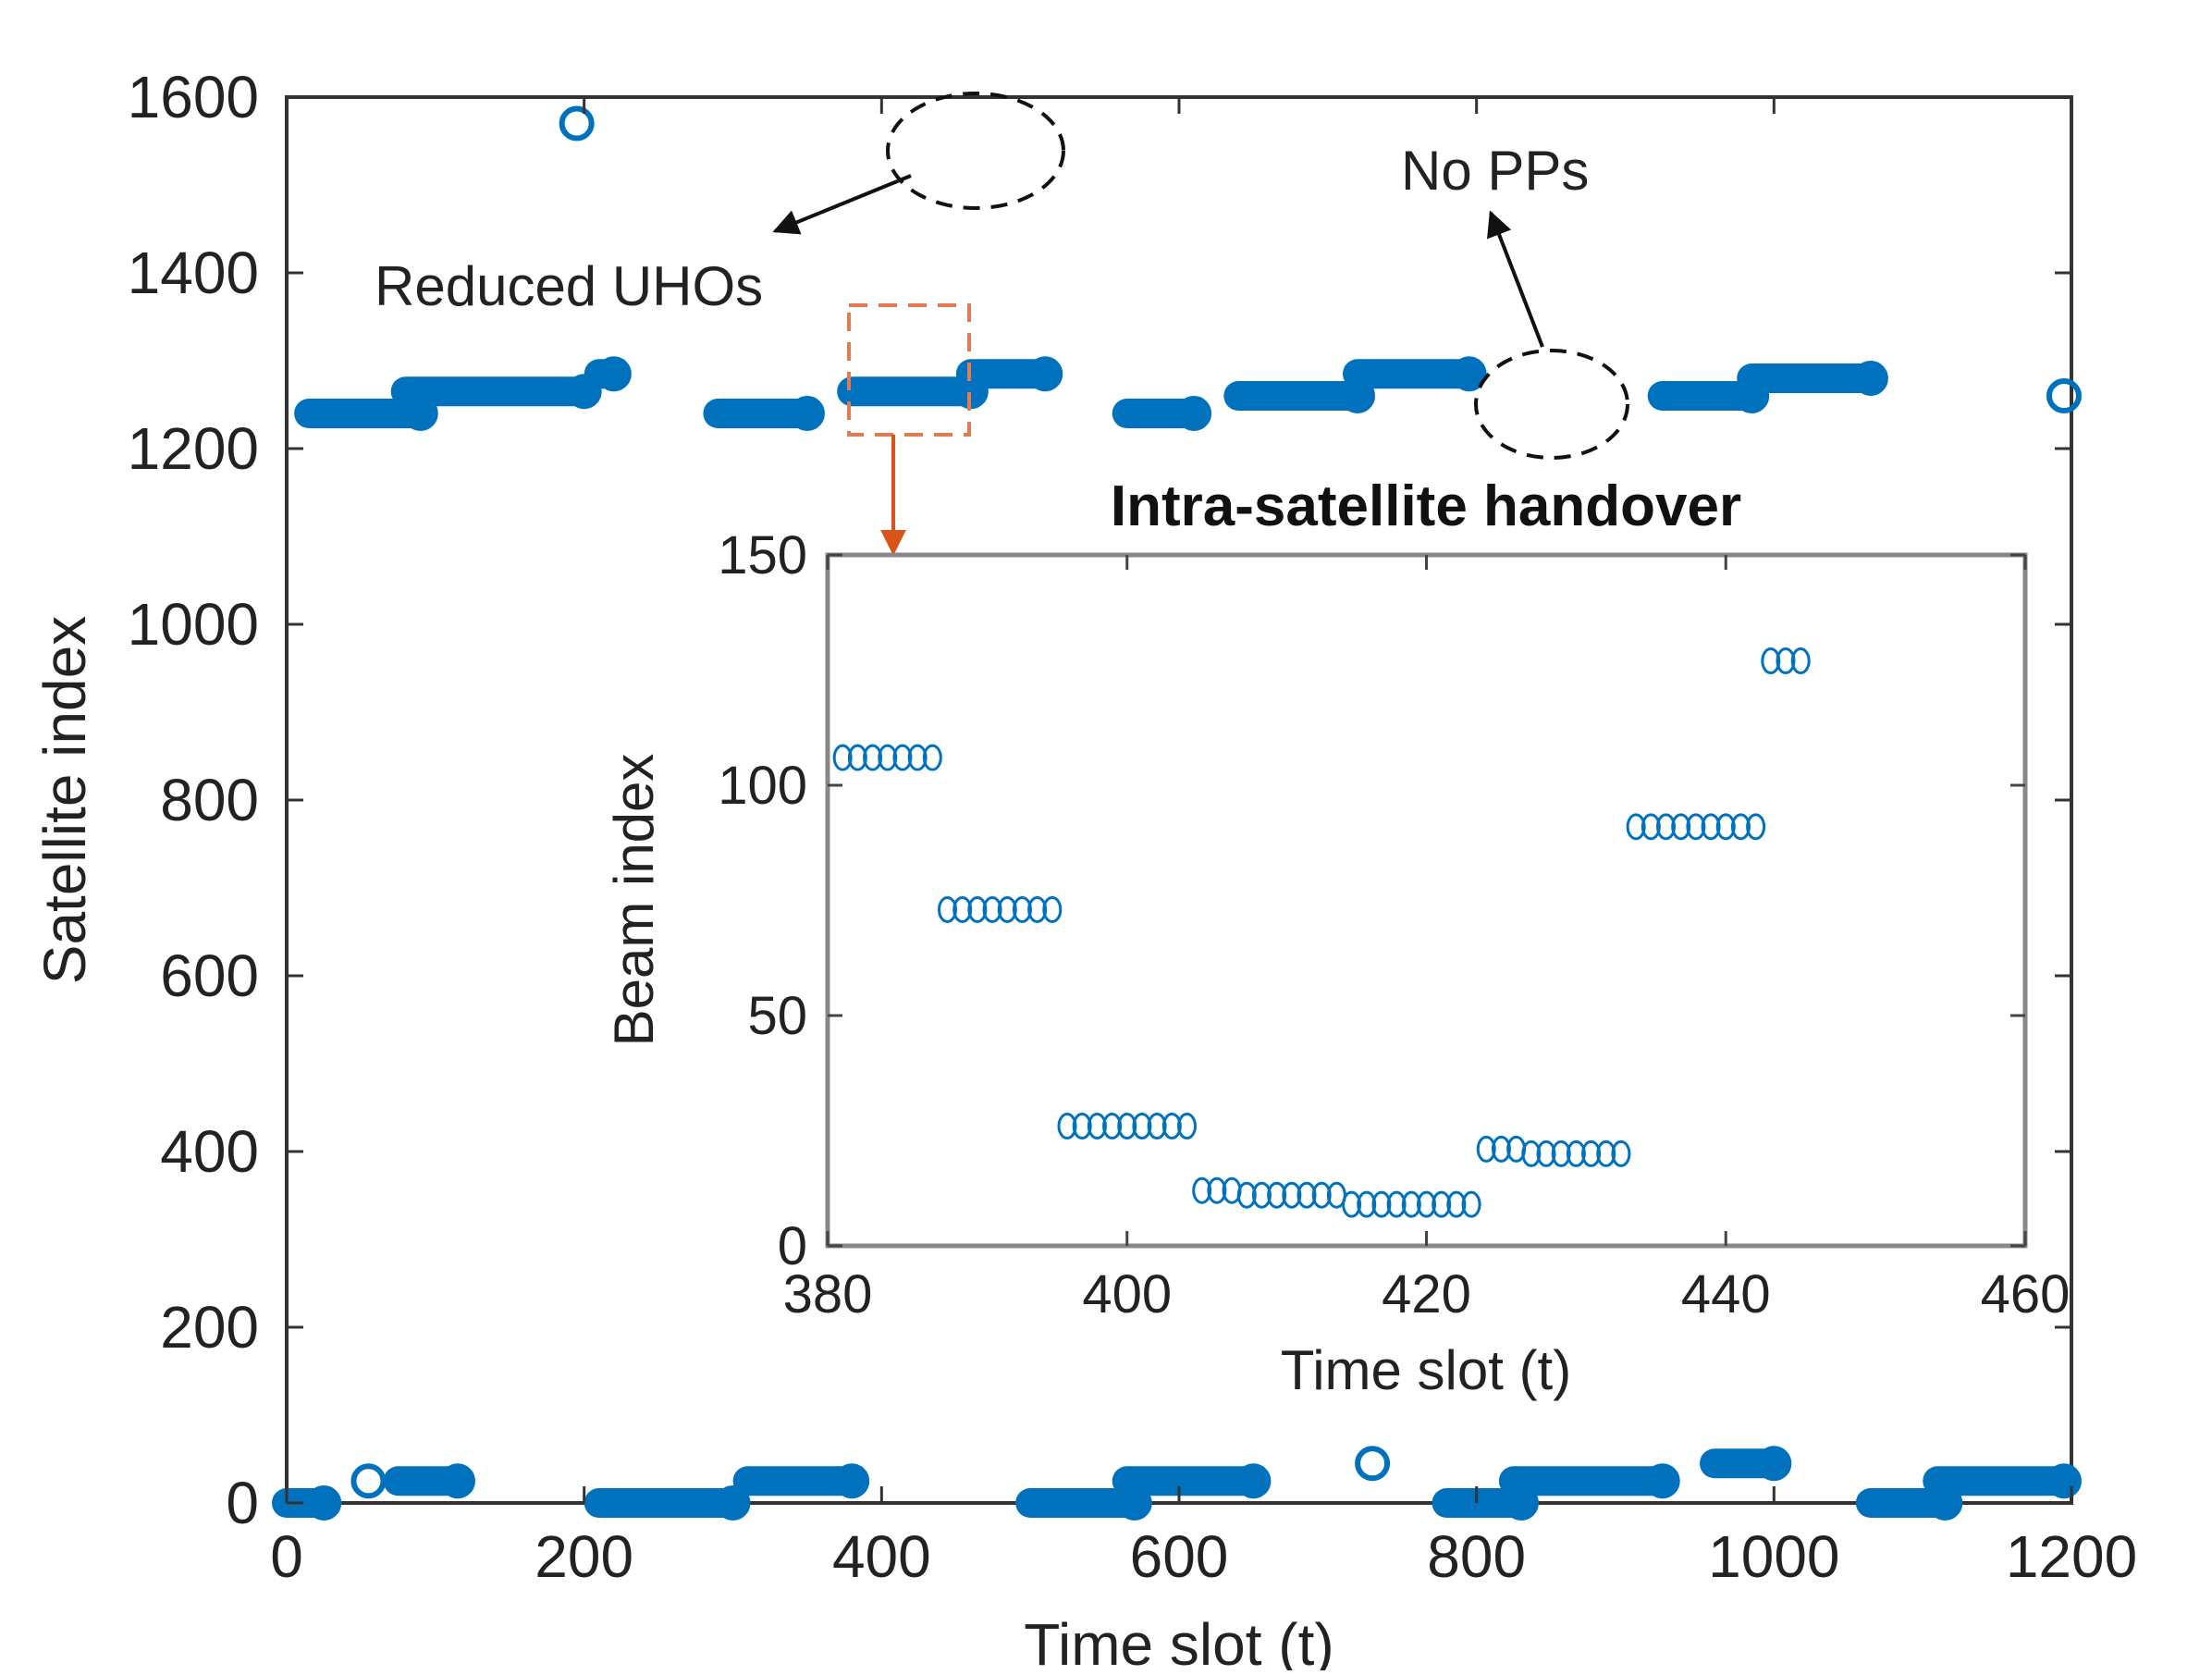 This screenshot has height=1675, width=2212. What do you see at coordinates (194, 624) in the screenshot?
I see `main-y-tick-label: 1000` at bounding box center [194, 624].